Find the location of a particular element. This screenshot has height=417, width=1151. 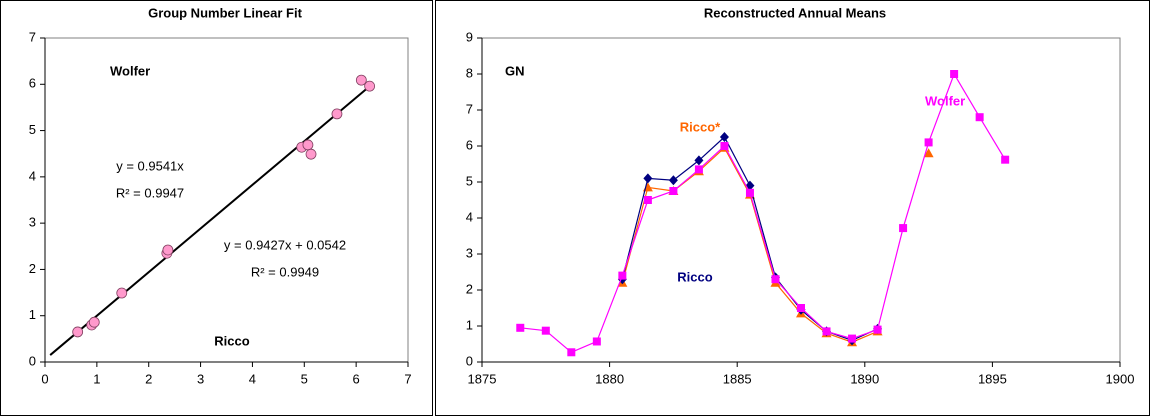

x-tick-label: 3 is located at coordinates (200, 378).